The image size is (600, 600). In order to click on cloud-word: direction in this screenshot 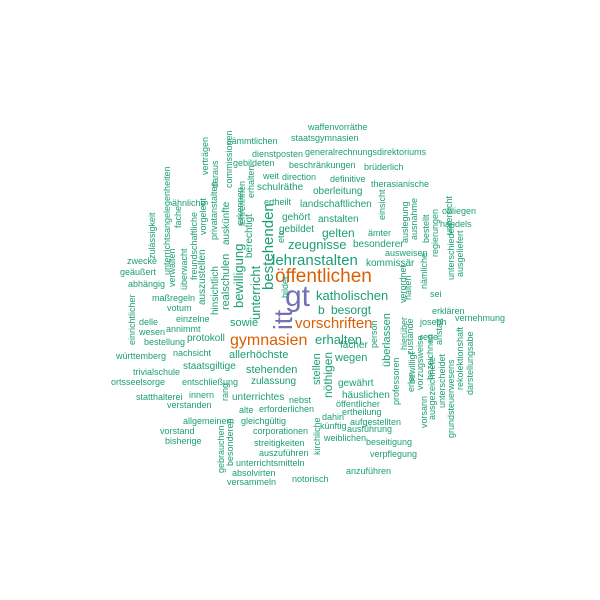, I will do `click(299, 177)`.